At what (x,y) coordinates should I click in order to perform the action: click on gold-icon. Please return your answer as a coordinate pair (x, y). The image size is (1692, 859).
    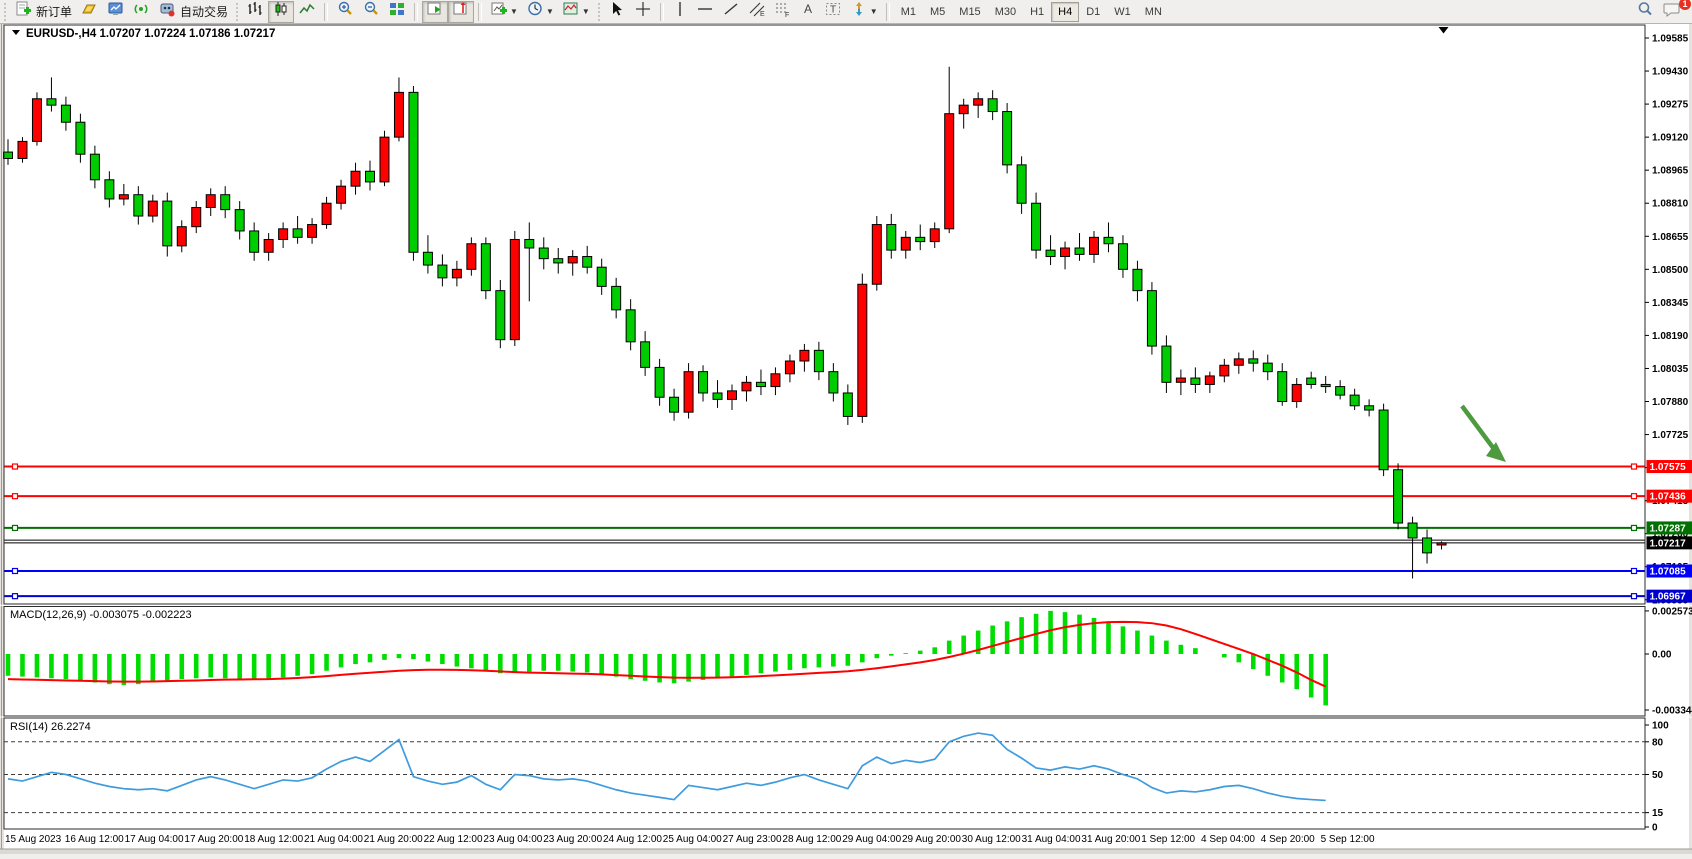
    Looking at the image, I should click on (89, 11).